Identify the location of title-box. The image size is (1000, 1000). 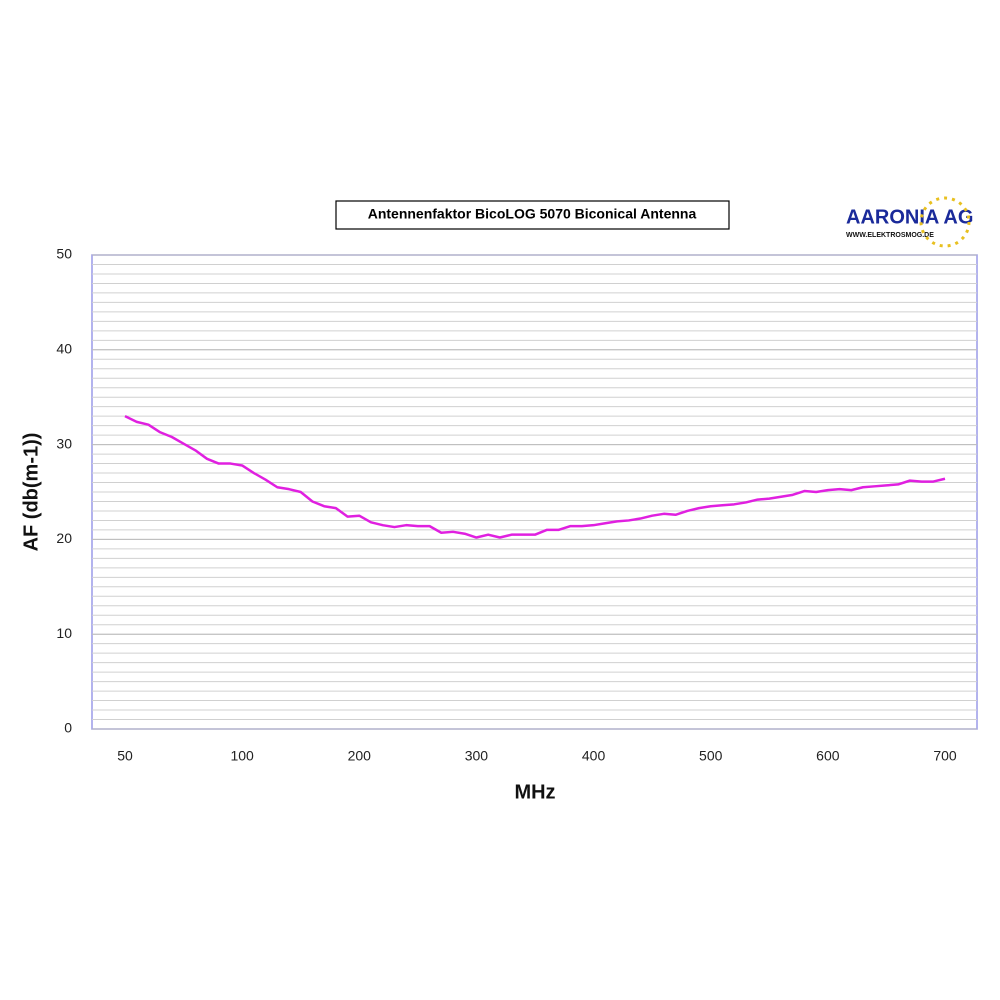
(532, 215).